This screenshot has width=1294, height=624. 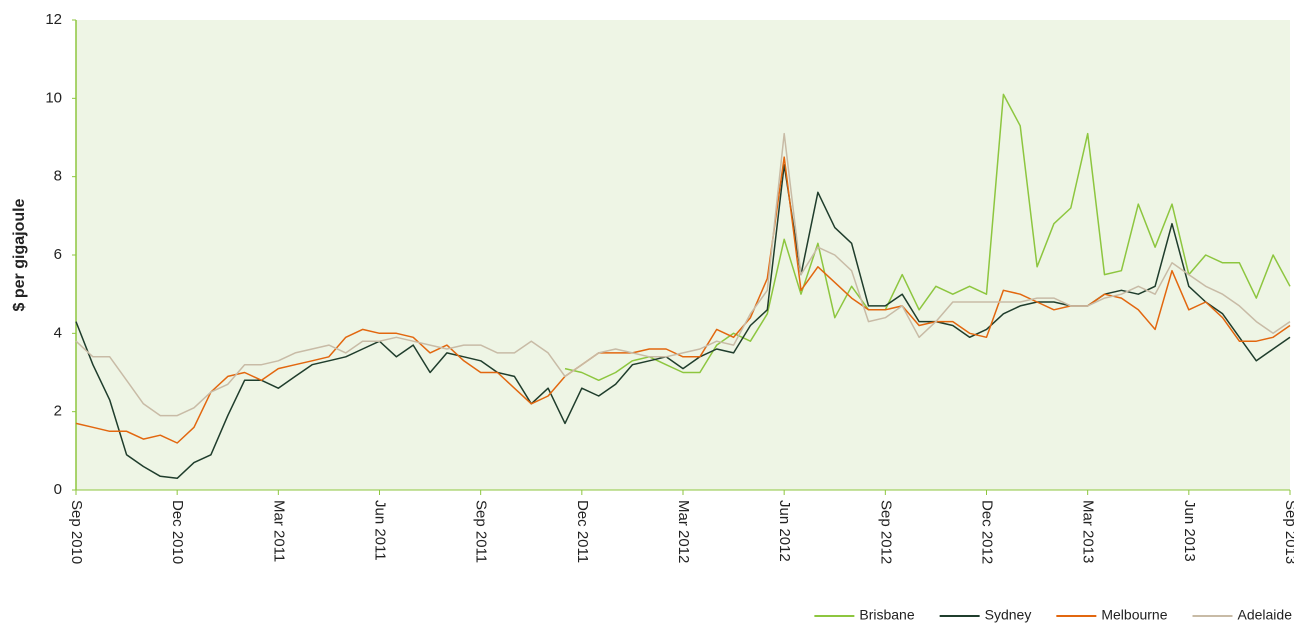 What do you see at coordinates (481, 531) in the screenshot?
I see `x-tick-label: Sep 2011` at bounding box center [481, 531].